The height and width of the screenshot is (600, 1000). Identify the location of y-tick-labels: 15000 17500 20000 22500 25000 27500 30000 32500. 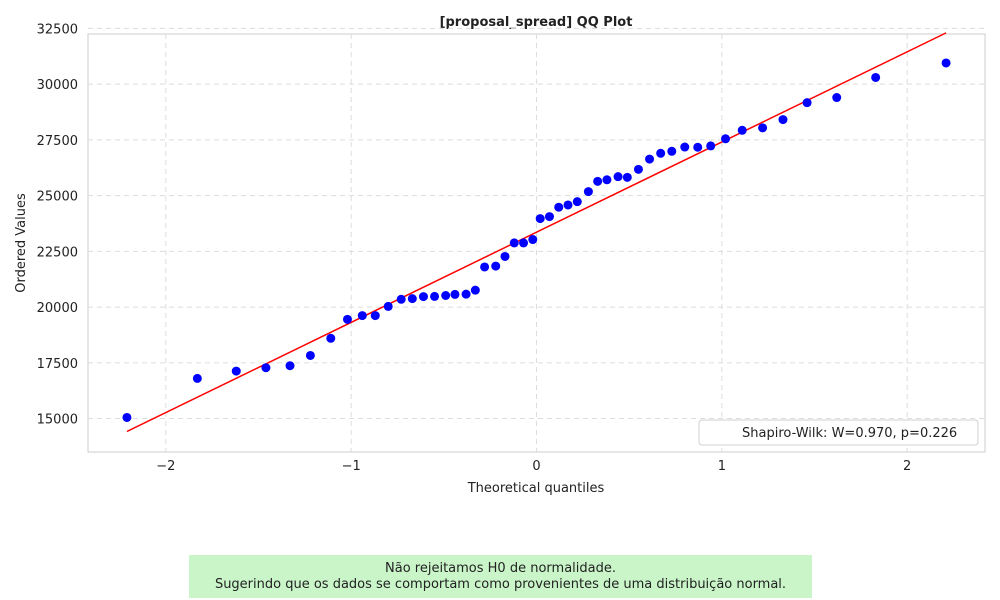
(57, 224).